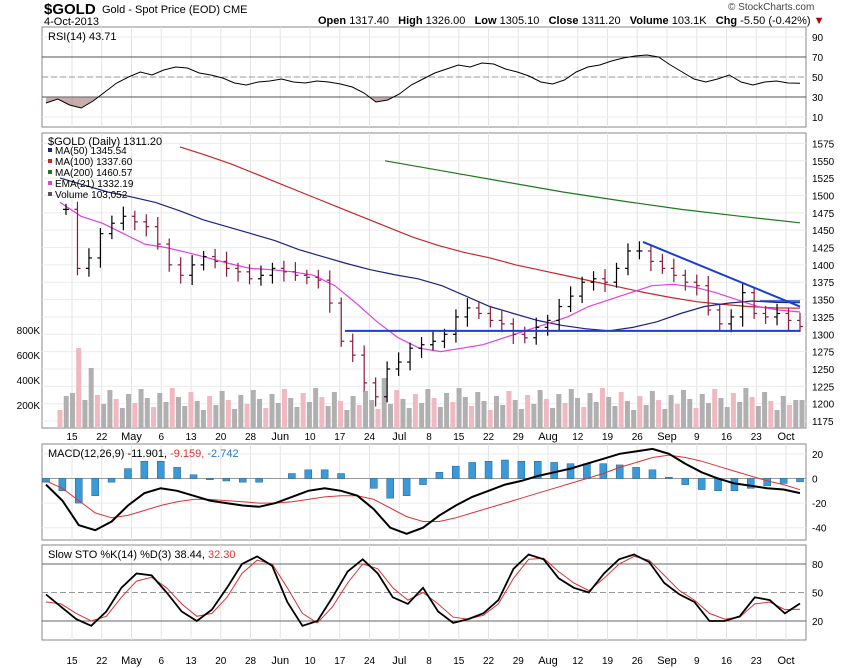  Describe the element at coordinates (188, 454) in the screenshot. I see `macd-signal-value: -9.159,` at that location.